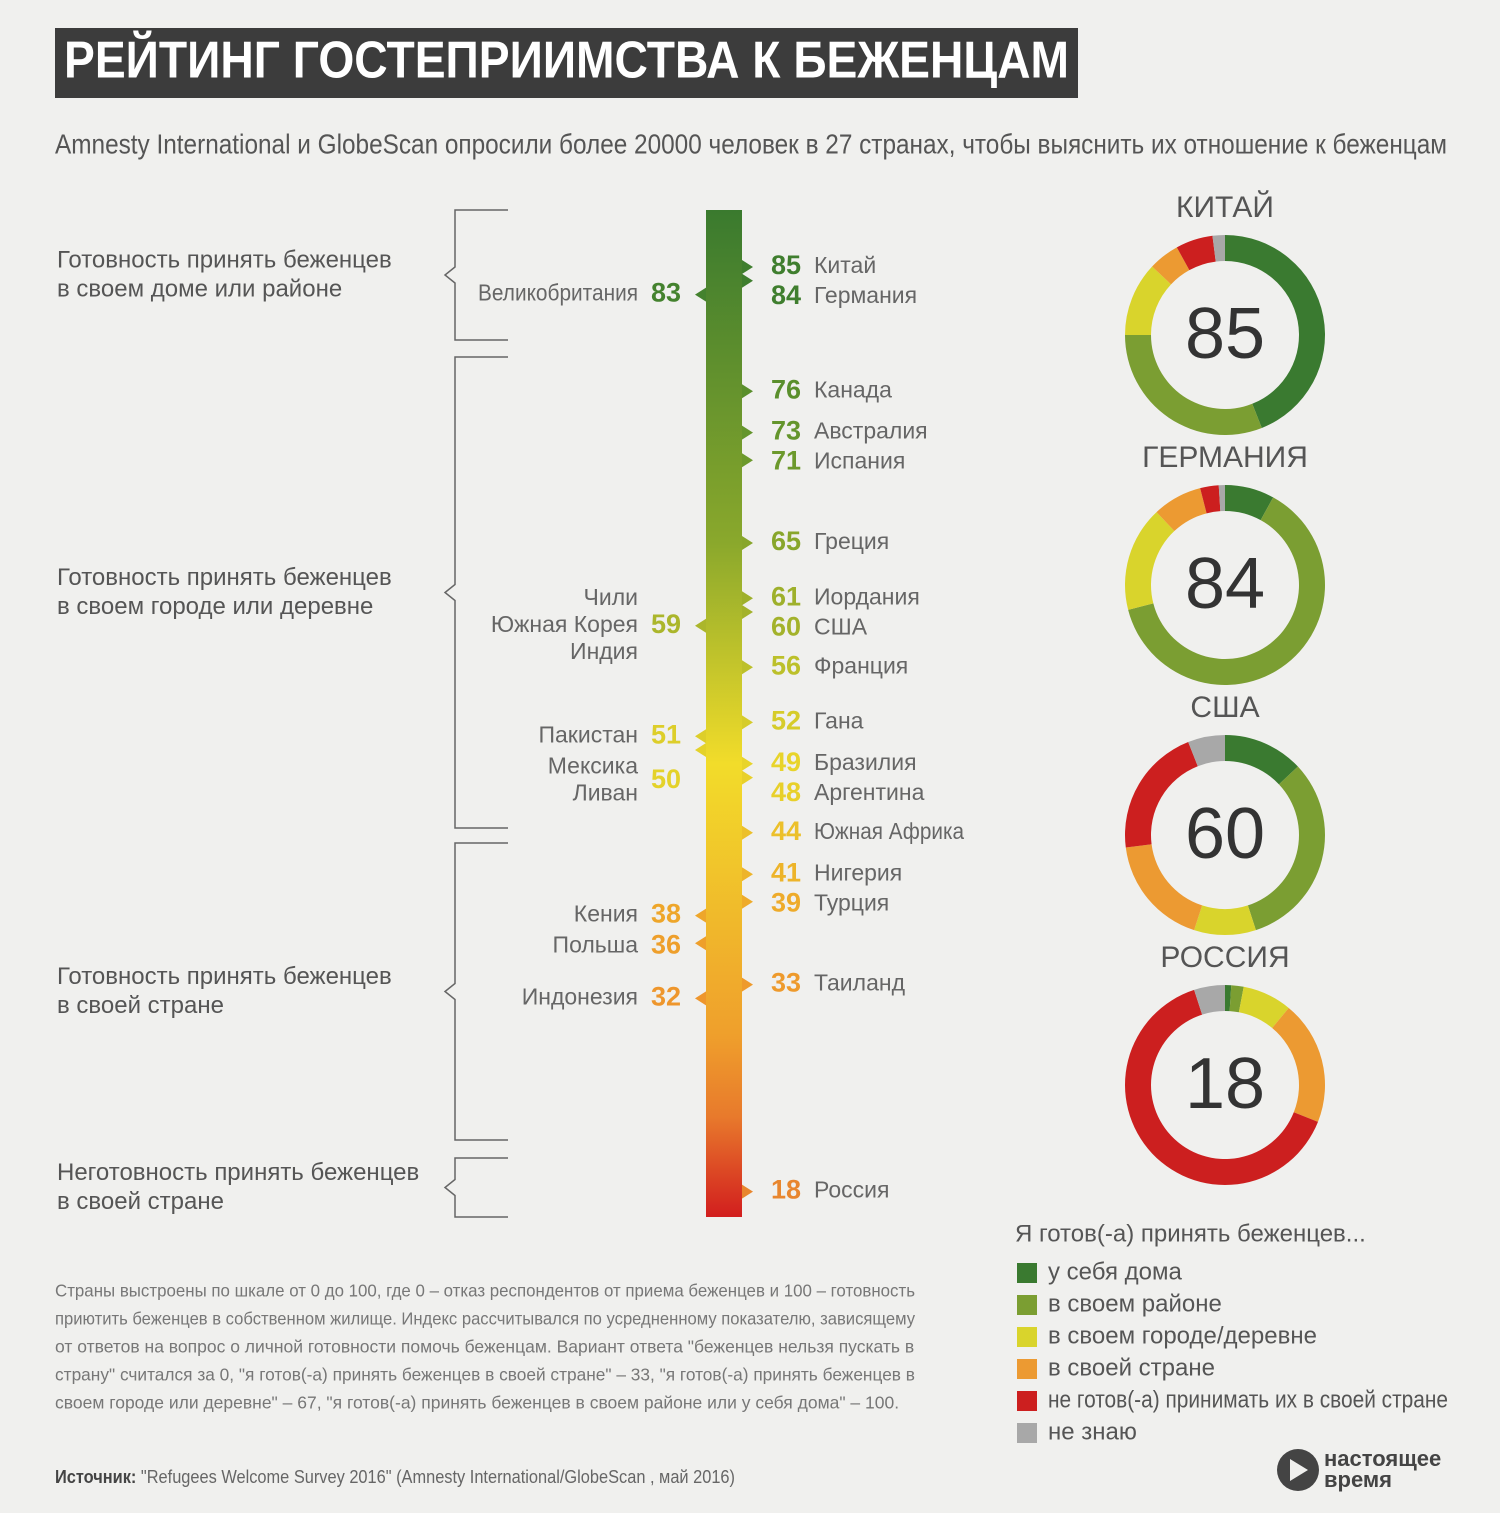  I want to click on donut-title: ГЕРМАНИЯ, so click(1225, 457).